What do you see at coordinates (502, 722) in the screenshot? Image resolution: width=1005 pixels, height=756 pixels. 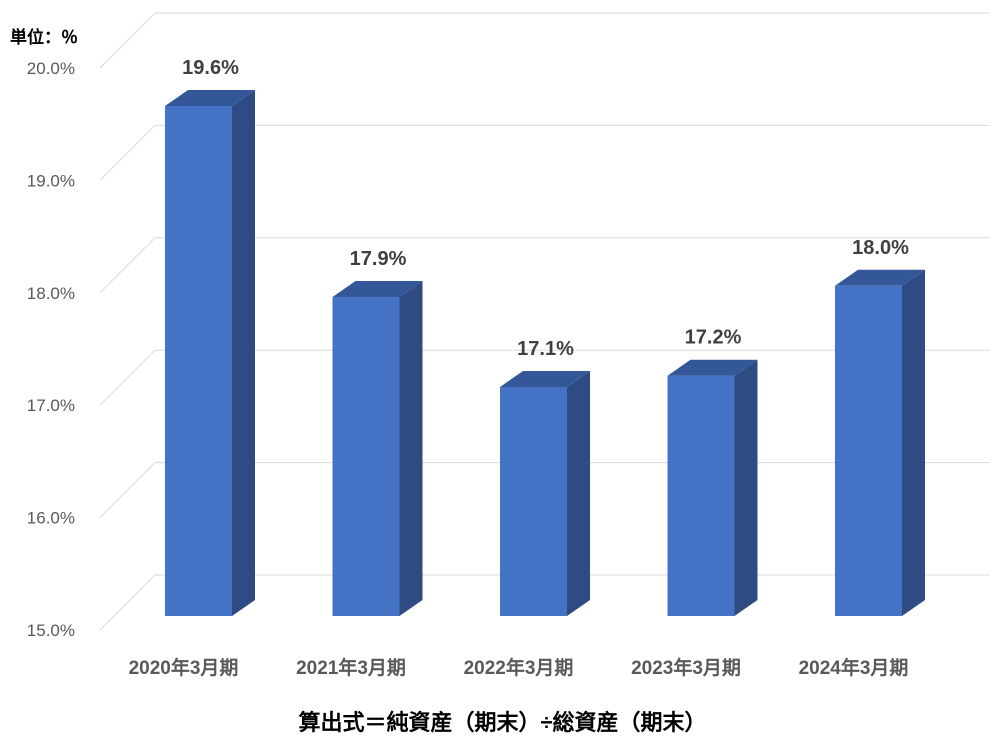 I see `formula-caption: 算出式＝純資産（期末）÷総資産（期末）` at bounding box center [502, 722].